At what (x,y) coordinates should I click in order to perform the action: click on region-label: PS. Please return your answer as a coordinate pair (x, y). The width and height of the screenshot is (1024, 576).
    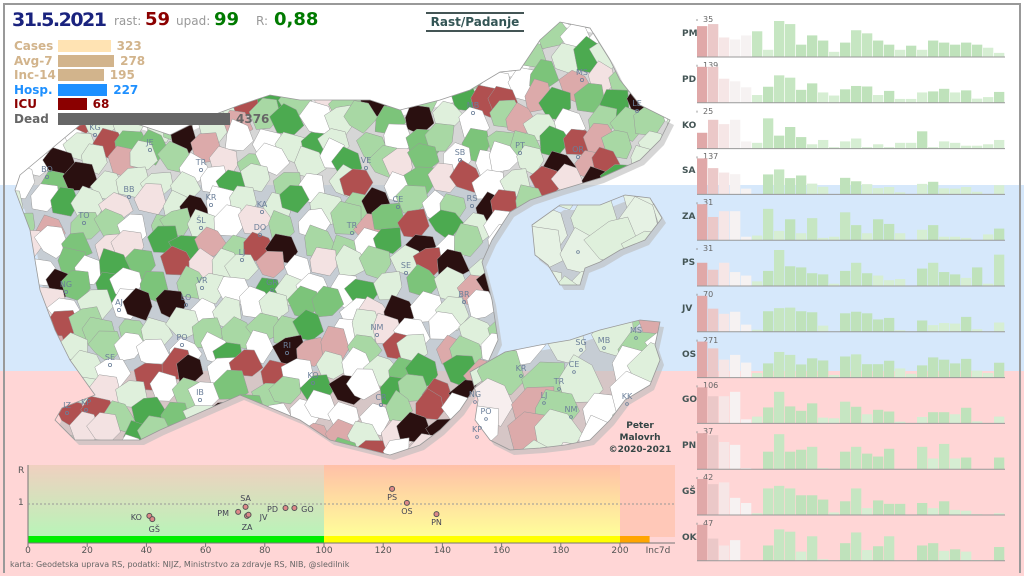
    Looking at the image, I should click on (689, 263).